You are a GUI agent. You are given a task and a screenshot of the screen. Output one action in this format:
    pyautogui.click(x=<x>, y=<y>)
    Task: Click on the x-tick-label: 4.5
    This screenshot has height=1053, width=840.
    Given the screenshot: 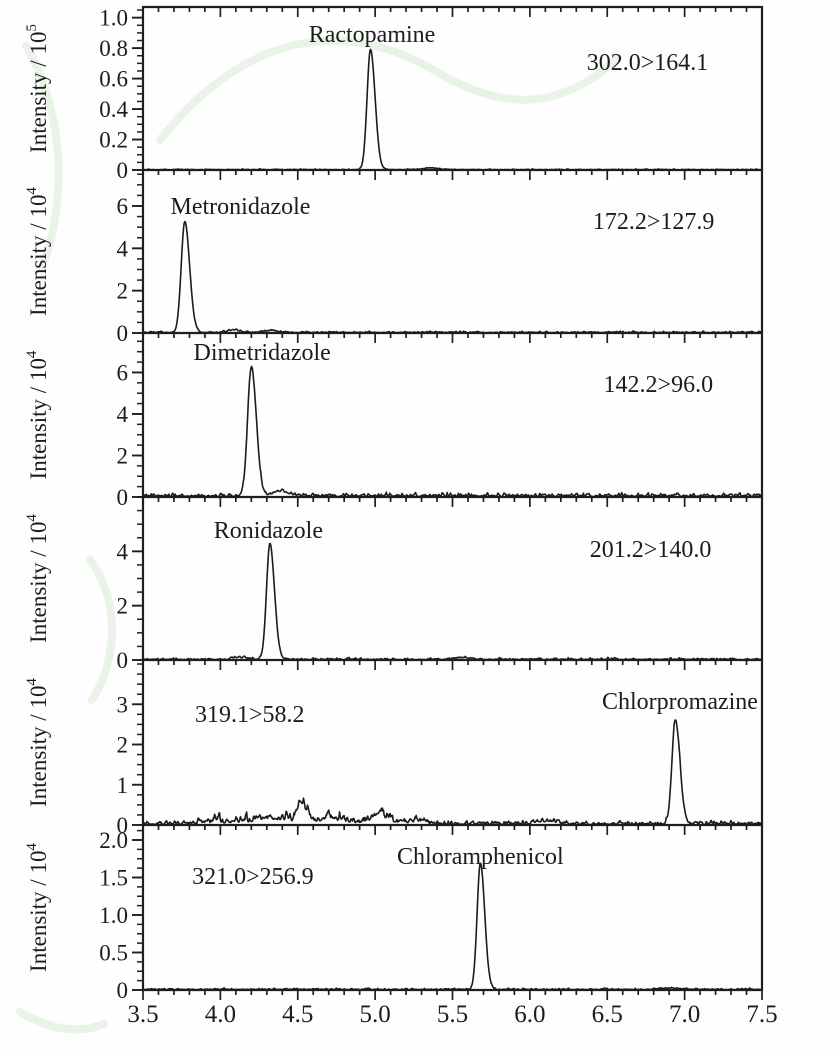 What is the action you would take?
    pyautogui.click(x=297, y=1014)
    